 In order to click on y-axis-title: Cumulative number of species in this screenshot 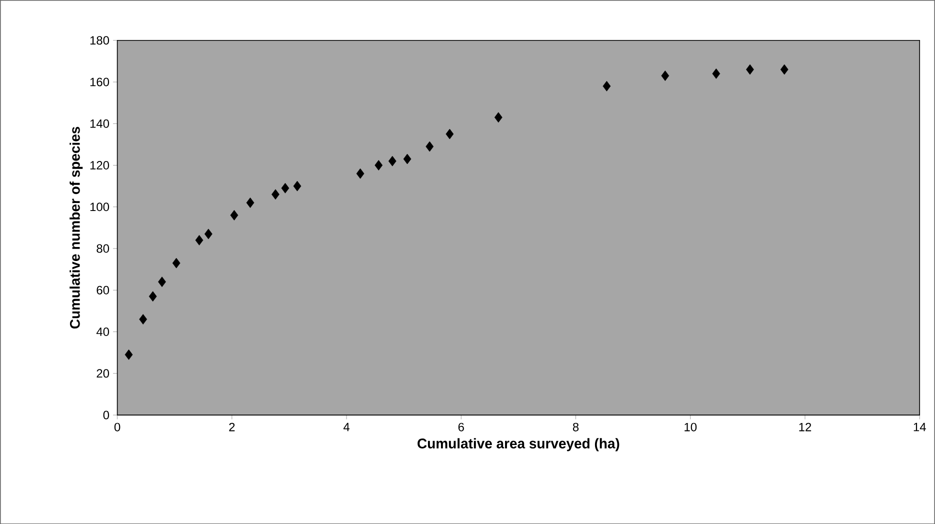, I will do `click(76, 227)`.